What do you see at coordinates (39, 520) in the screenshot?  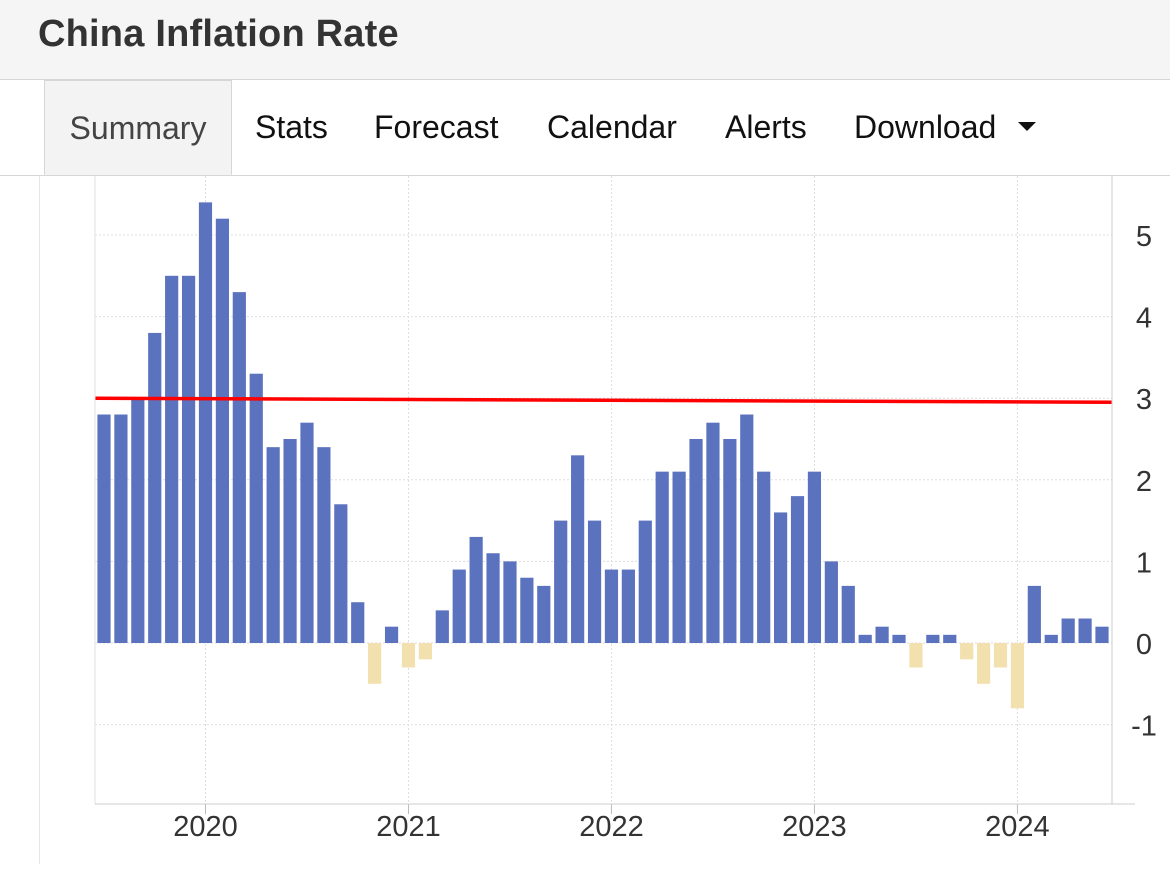 I see `chart-left-border` at bounding box center [39, 520].